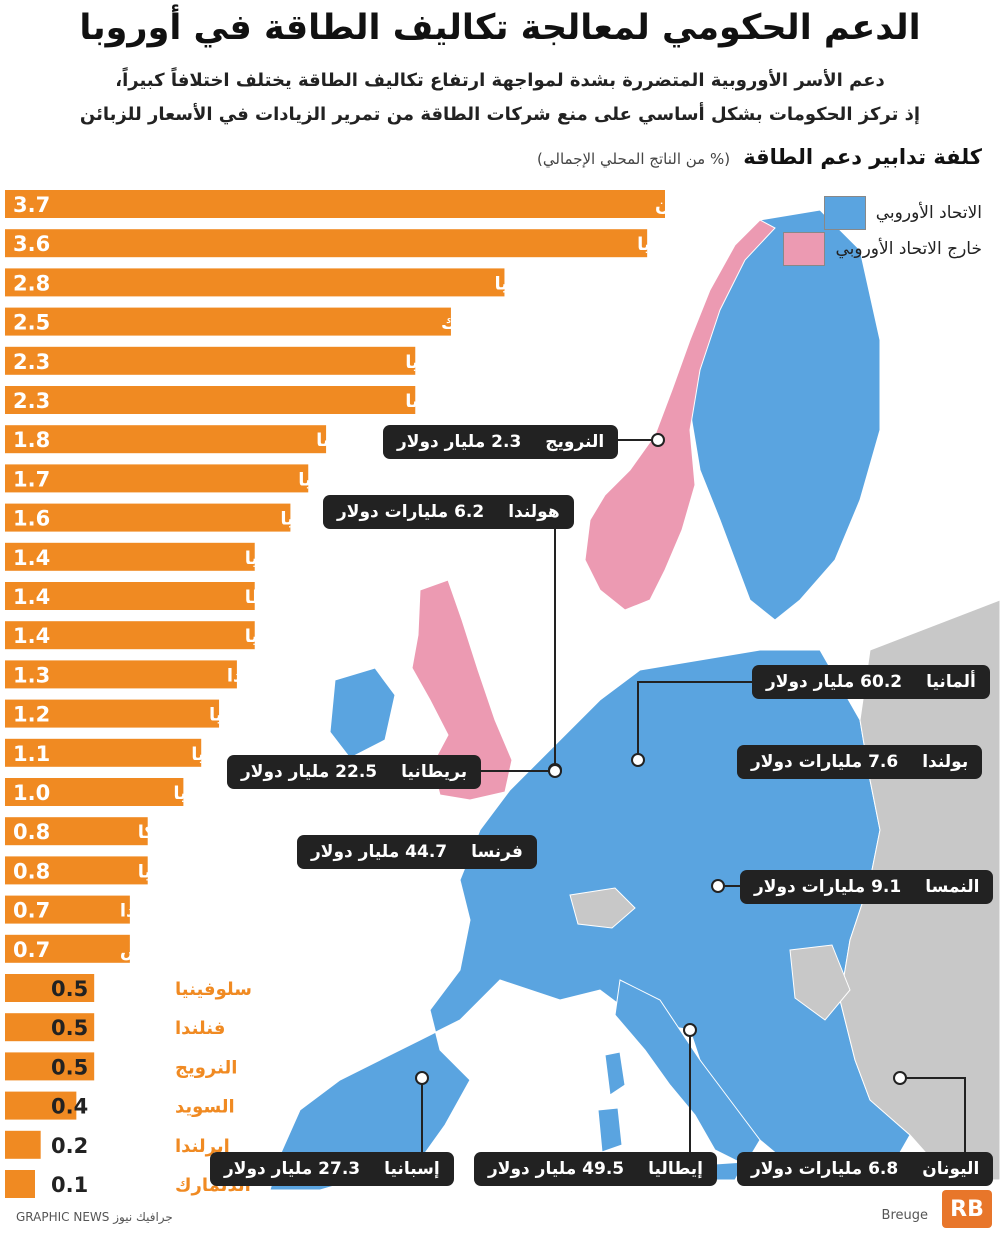 This screenshot has height=1233, width=1000. I want to click on callout-amount: 6.8 مليارات دولار, so click(825, 1169).